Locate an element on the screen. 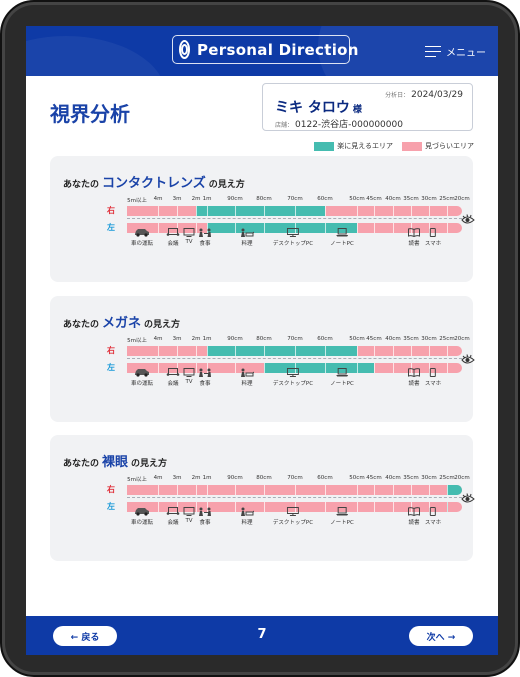  menu-button: メニュー is located at coordinates (455, 51).